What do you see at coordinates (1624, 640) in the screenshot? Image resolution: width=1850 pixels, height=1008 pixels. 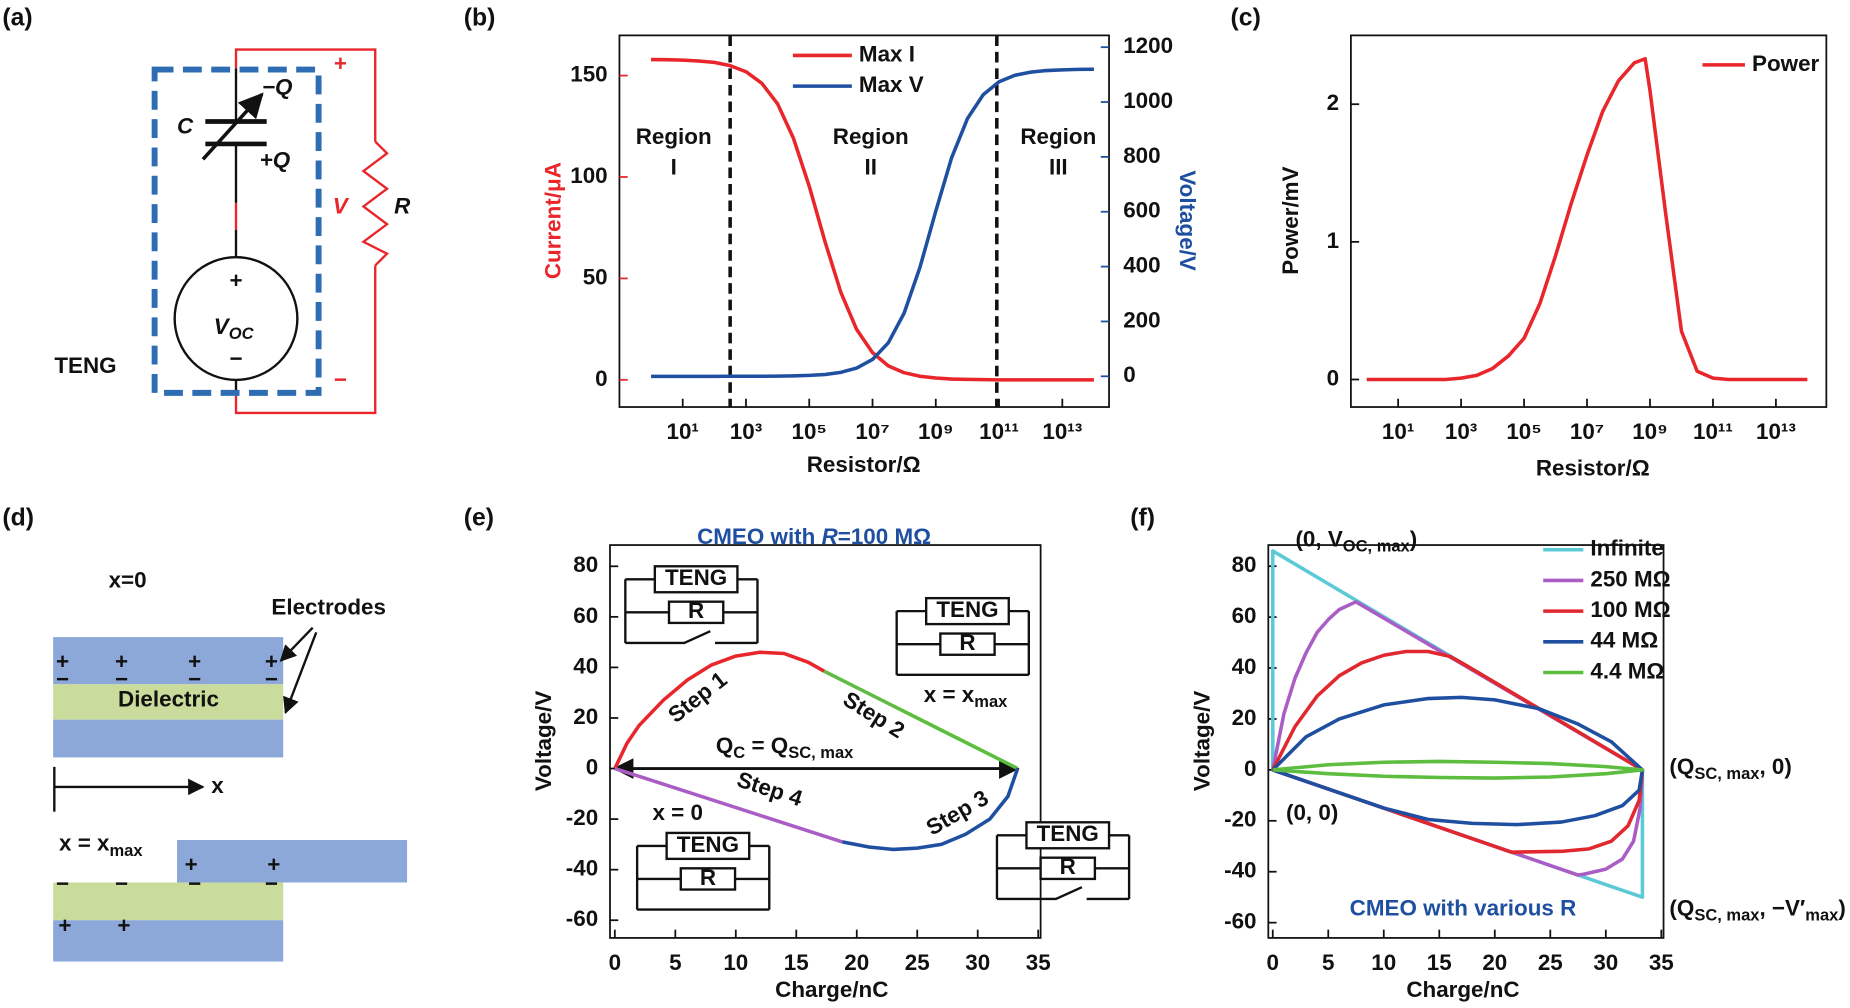 I see `legend-label: 44 MΩ` at bounding box center [1624, 640].